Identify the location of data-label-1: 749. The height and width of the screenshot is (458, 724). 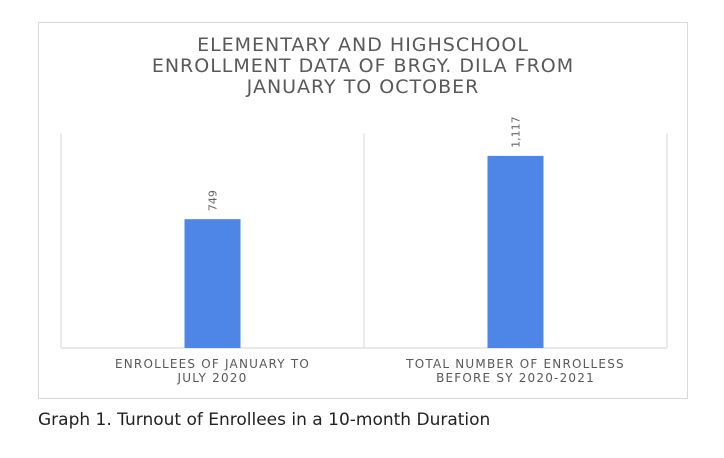
(213, 200).